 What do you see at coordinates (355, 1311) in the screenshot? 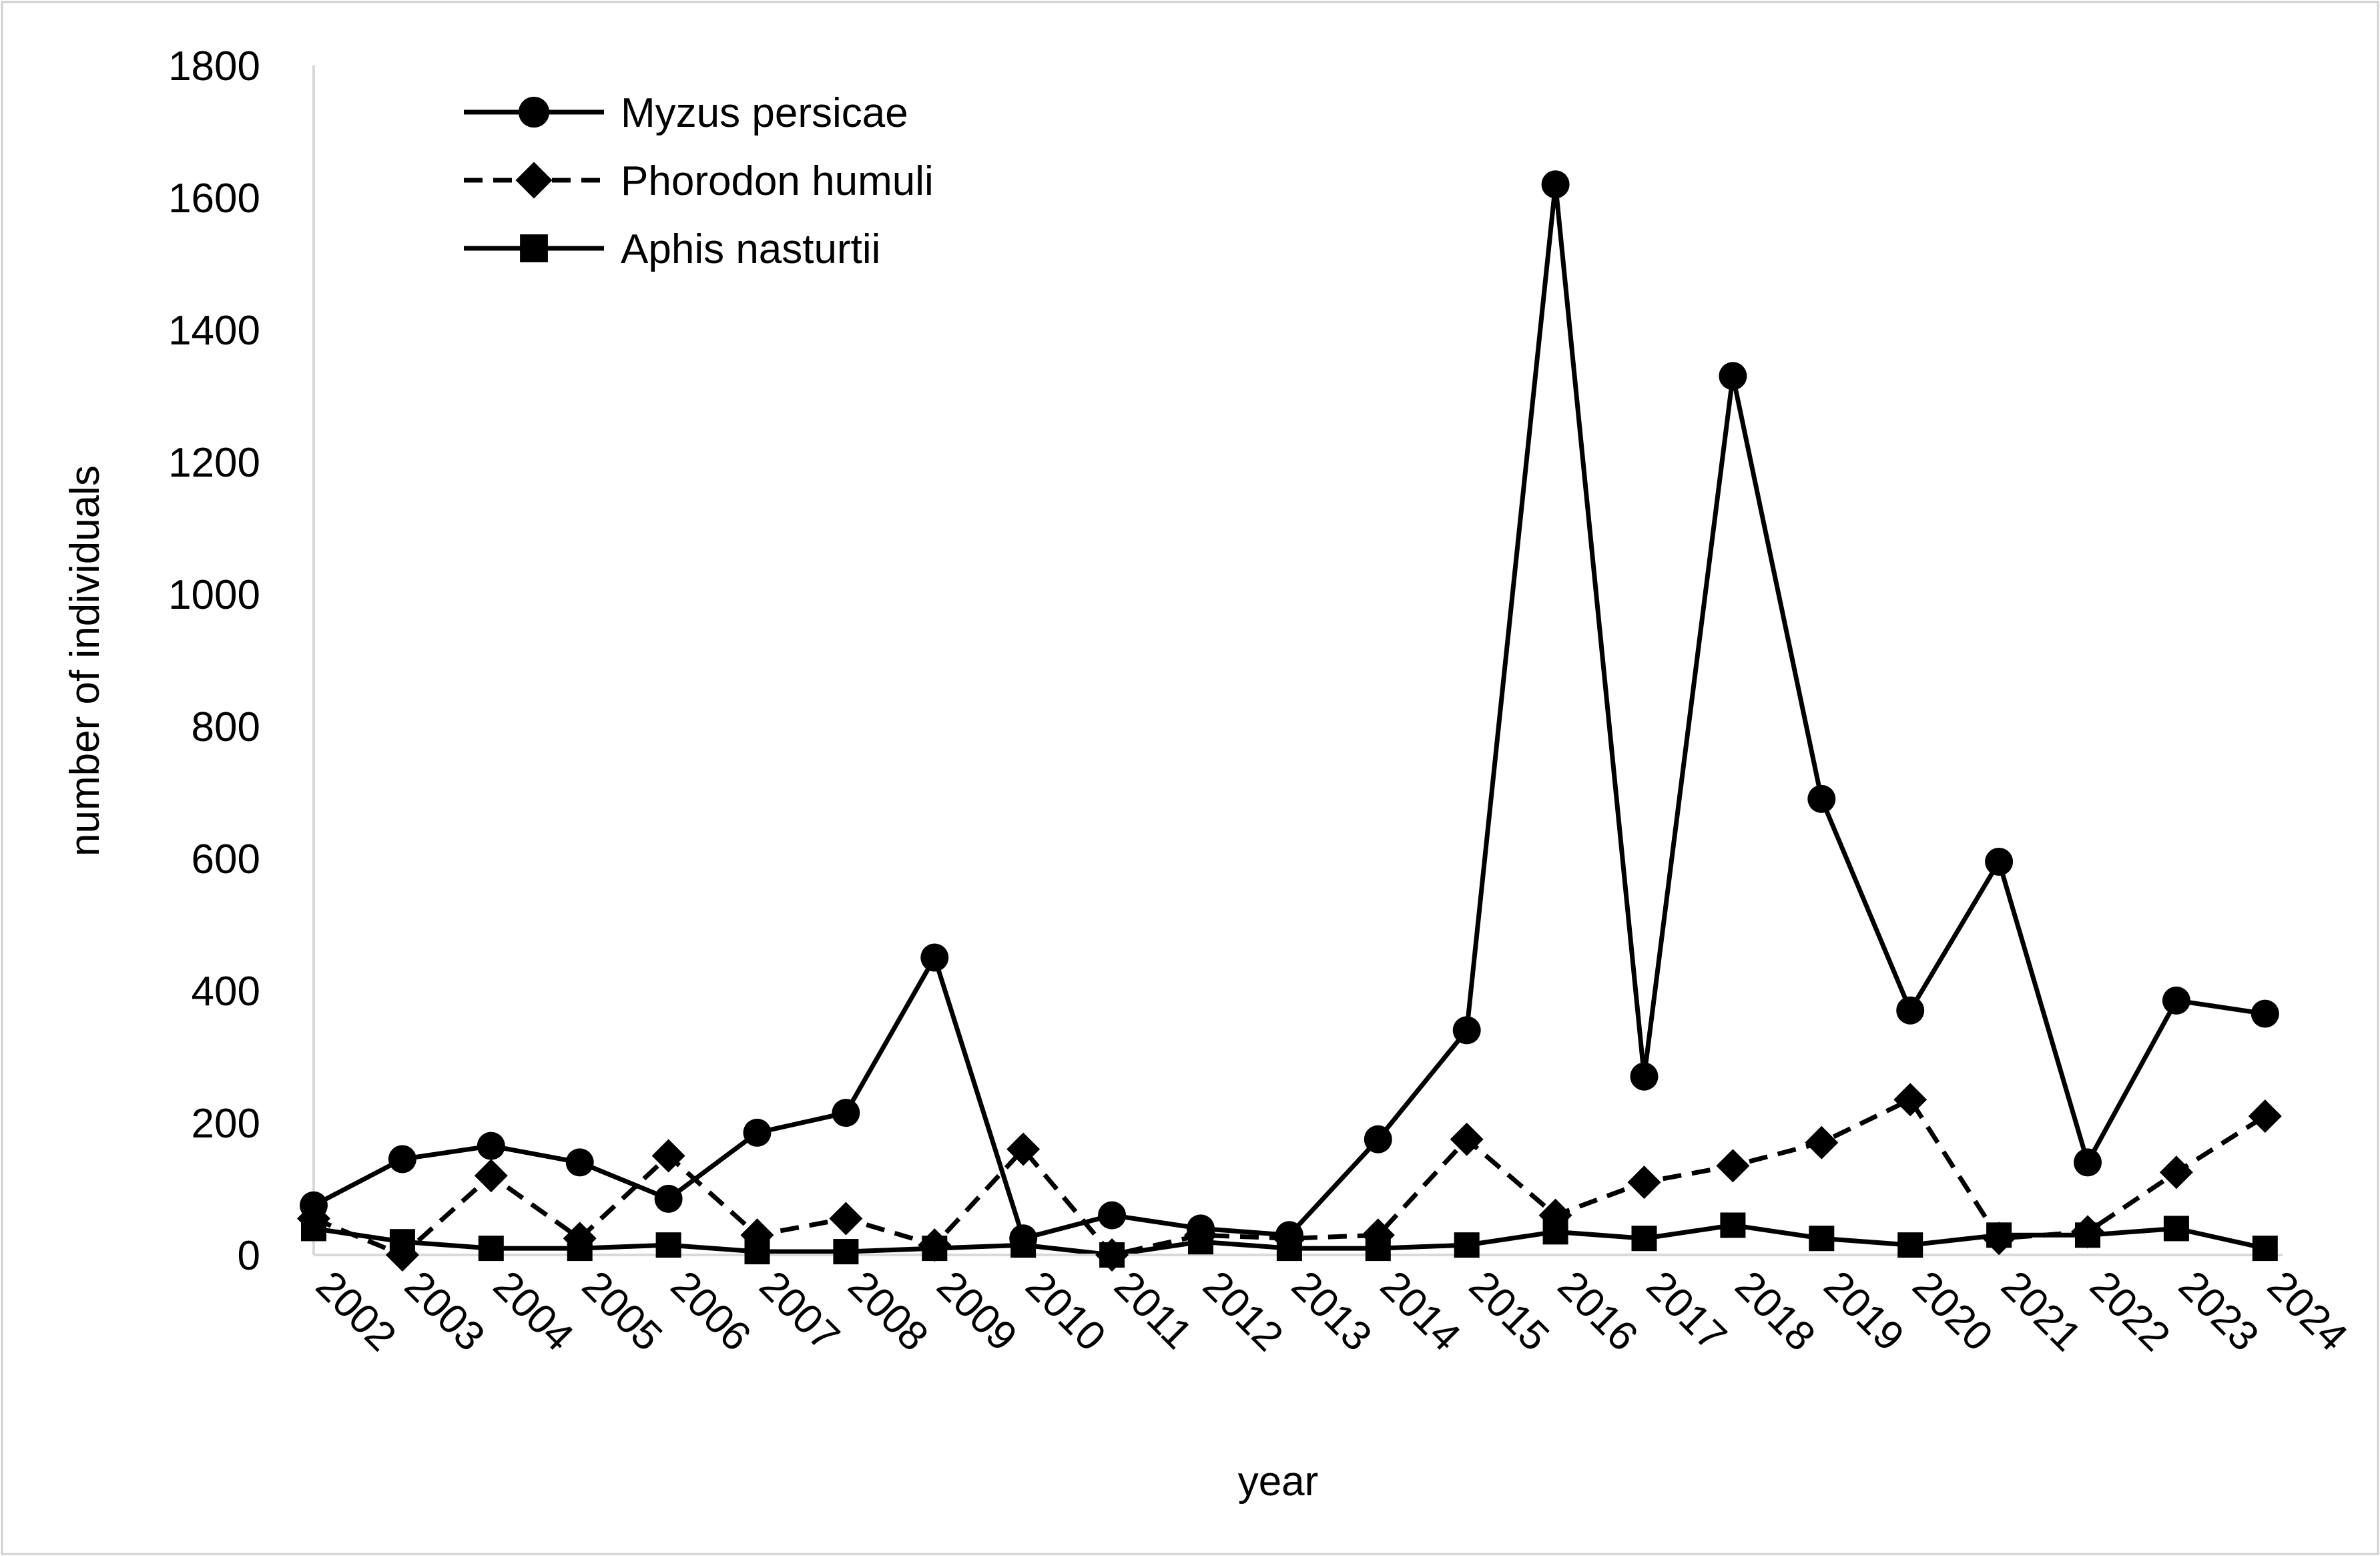
I see `x-tick-label: 2002` at bounding box center [355, 1311].